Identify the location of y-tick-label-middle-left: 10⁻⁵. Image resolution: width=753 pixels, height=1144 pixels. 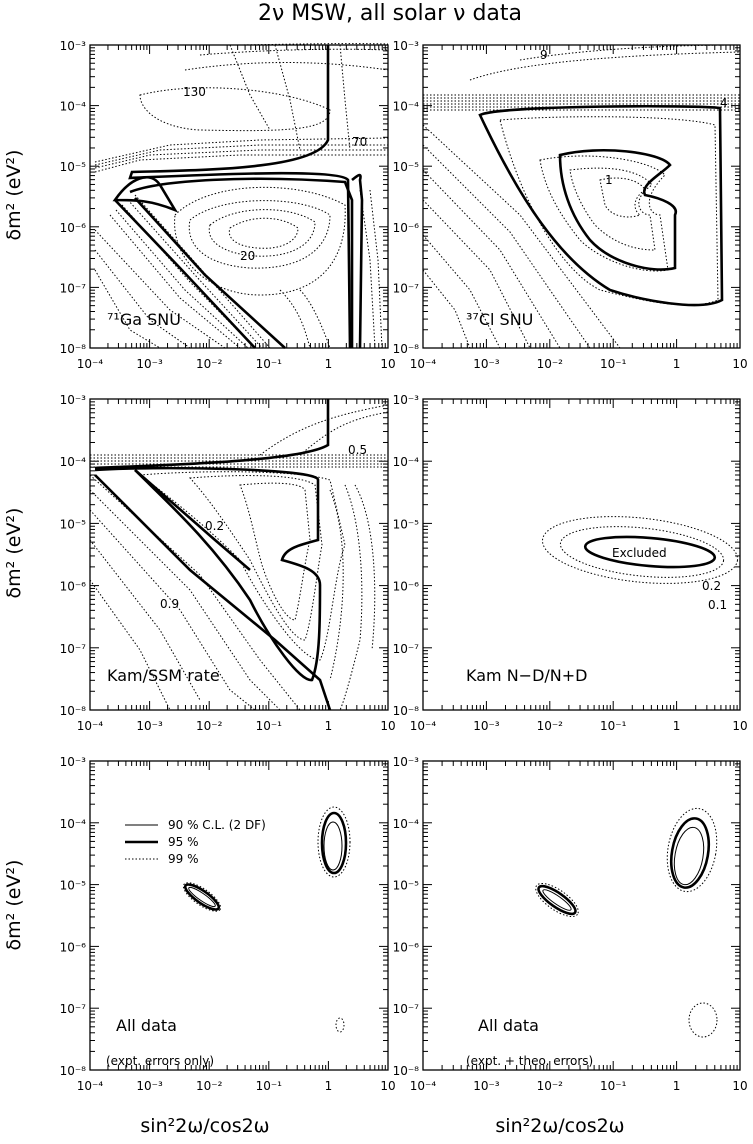
(73, 524).